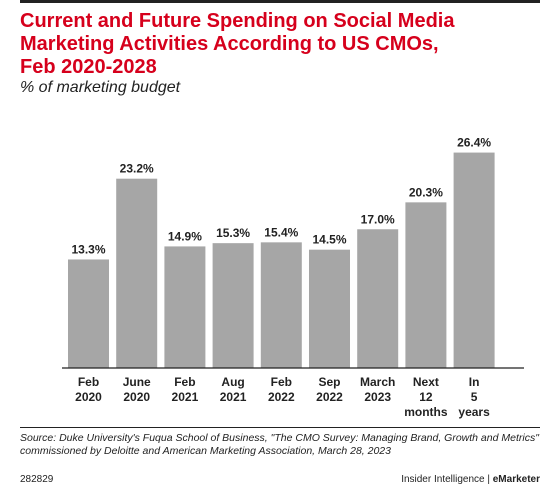  Describe the element at coordinates (426, 397) in the screenshot. I see `x-tick-label: Next 12 months` at that location.